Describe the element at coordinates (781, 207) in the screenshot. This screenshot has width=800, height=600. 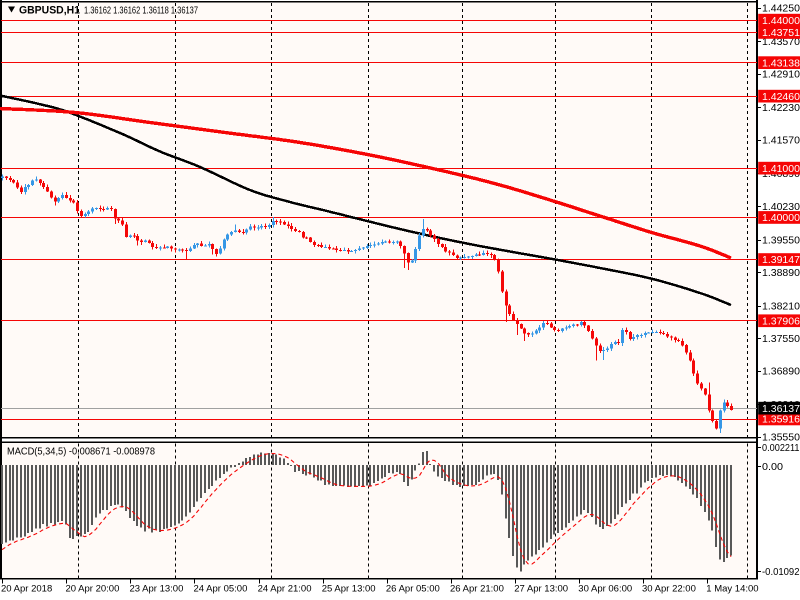
I see `svg-text: 1.40230` at that location.